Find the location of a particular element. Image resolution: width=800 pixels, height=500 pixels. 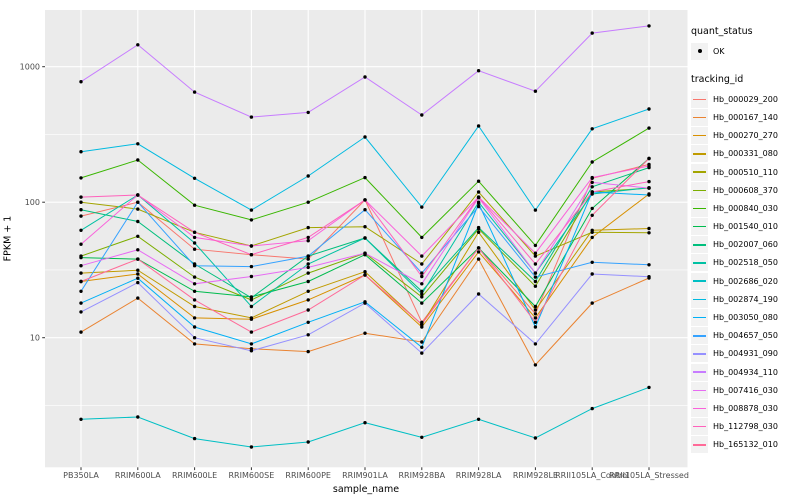

y-tick-label: 1000 is located at coordinates (30, 66).